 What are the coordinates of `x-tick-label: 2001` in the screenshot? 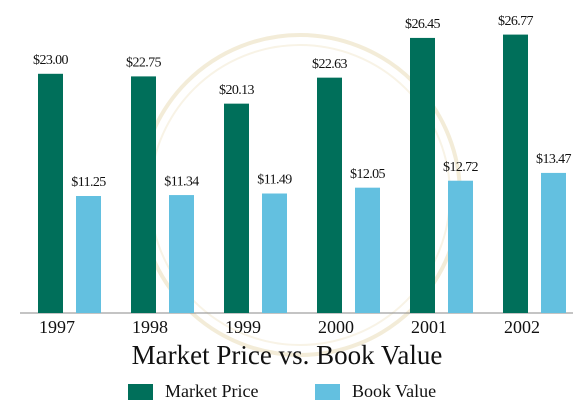 It's located at (429, 327).